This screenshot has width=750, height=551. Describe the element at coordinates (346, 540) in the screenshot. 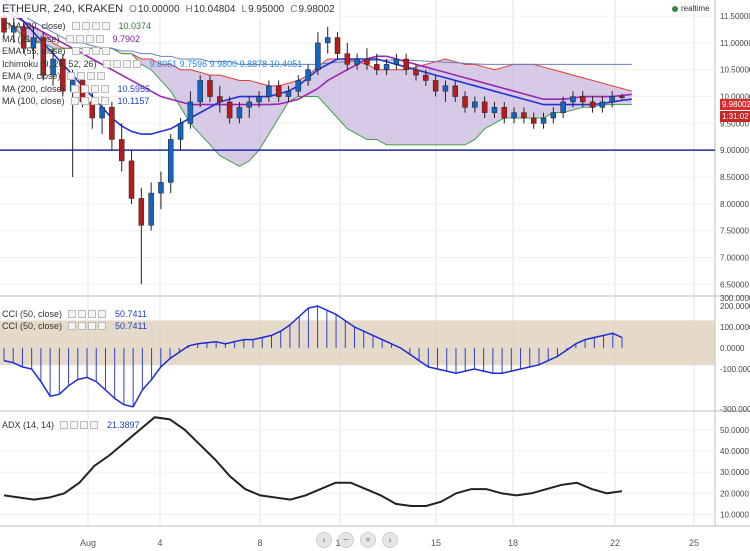

I see `zoom-out-button: −` at that location.